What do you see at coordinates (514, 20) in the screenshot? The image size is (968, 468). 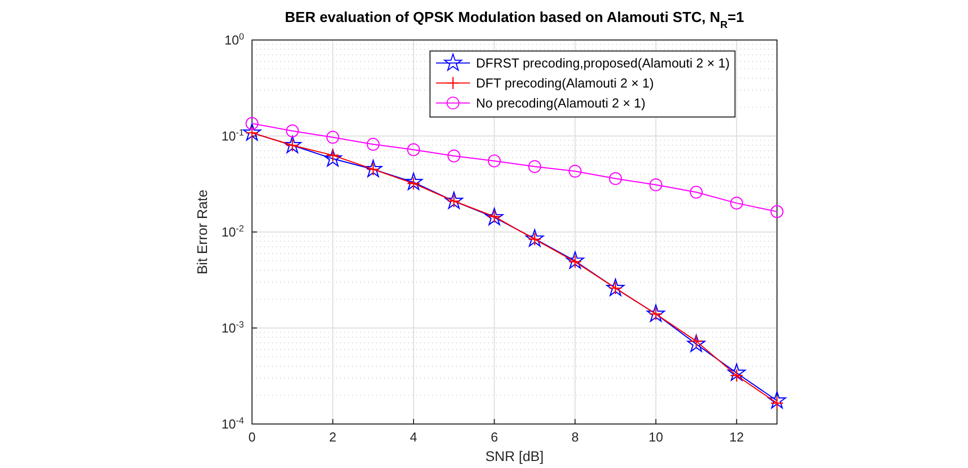 I see `chart-title: BER evaluation of QPSK Modulation based on Alamouti STC, N$_{R}$=1` at bounding box center [514, 20].